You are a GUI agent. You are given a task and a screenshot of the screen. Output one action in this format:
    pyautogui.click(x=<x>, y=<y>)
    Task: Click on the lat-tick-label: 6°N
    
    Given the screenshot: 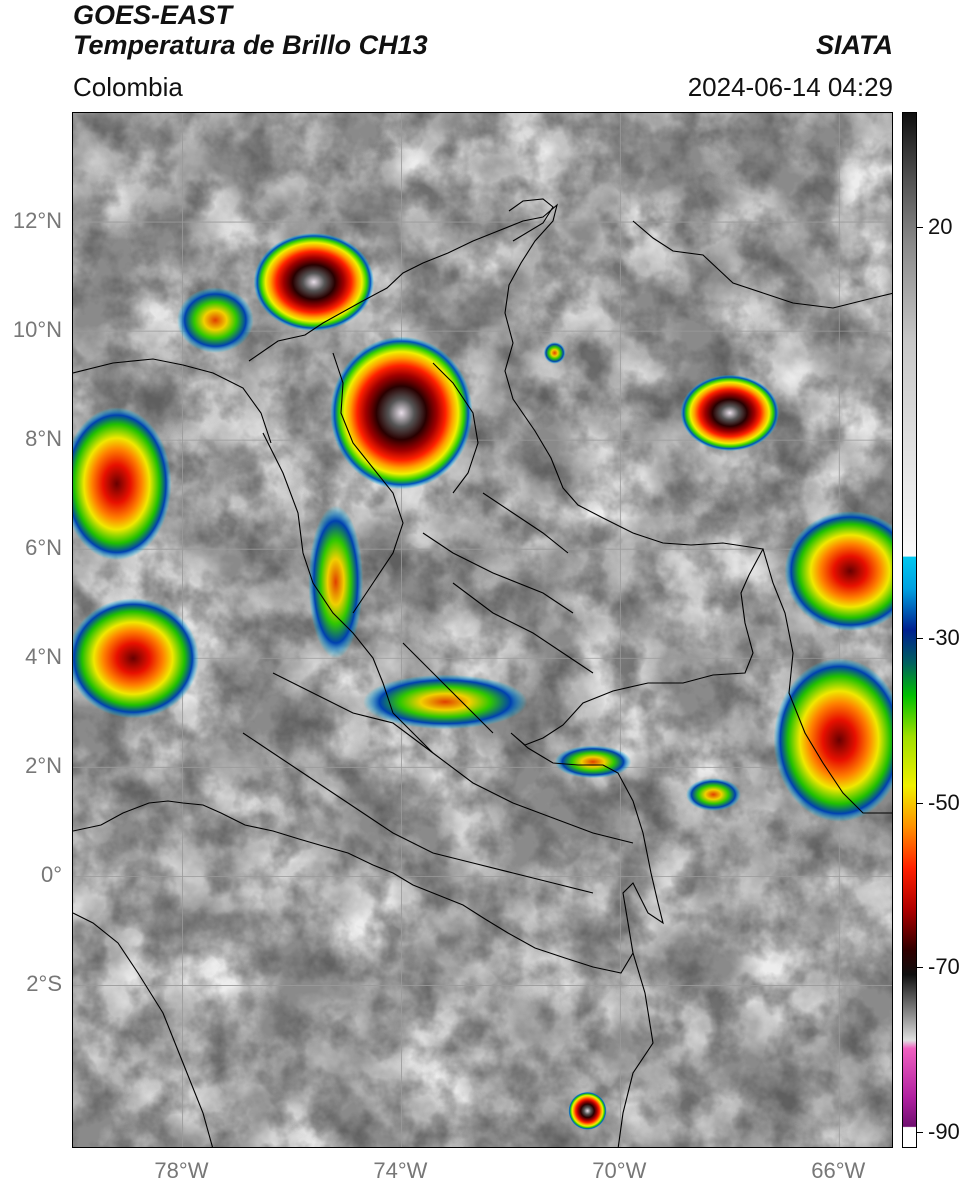 What is the action you would take?
    pyautogui.click(x=43, y=548)
    